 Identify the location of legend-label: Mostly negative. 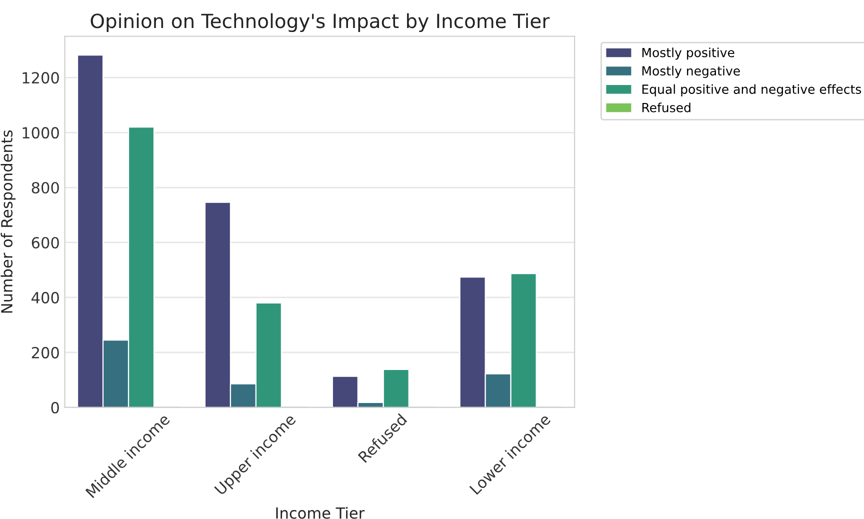
(691, 72).